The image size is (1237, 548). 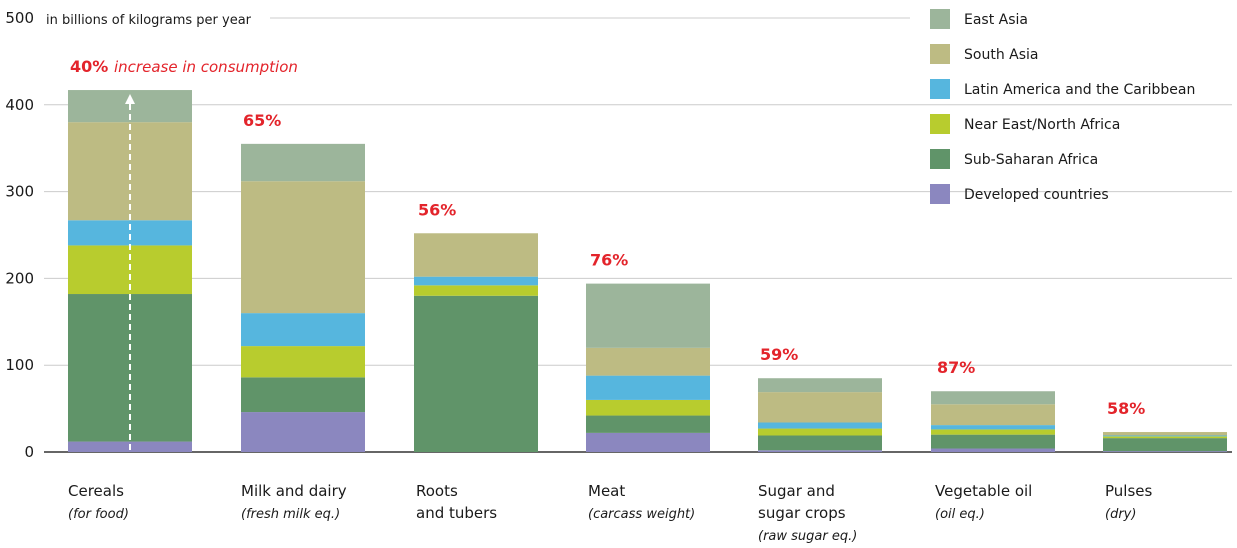 What do you see at coordinates (641, 514) in the screenshot?
I see `category-sublabel: (carcass weight)` at bounding box center [641, 514].